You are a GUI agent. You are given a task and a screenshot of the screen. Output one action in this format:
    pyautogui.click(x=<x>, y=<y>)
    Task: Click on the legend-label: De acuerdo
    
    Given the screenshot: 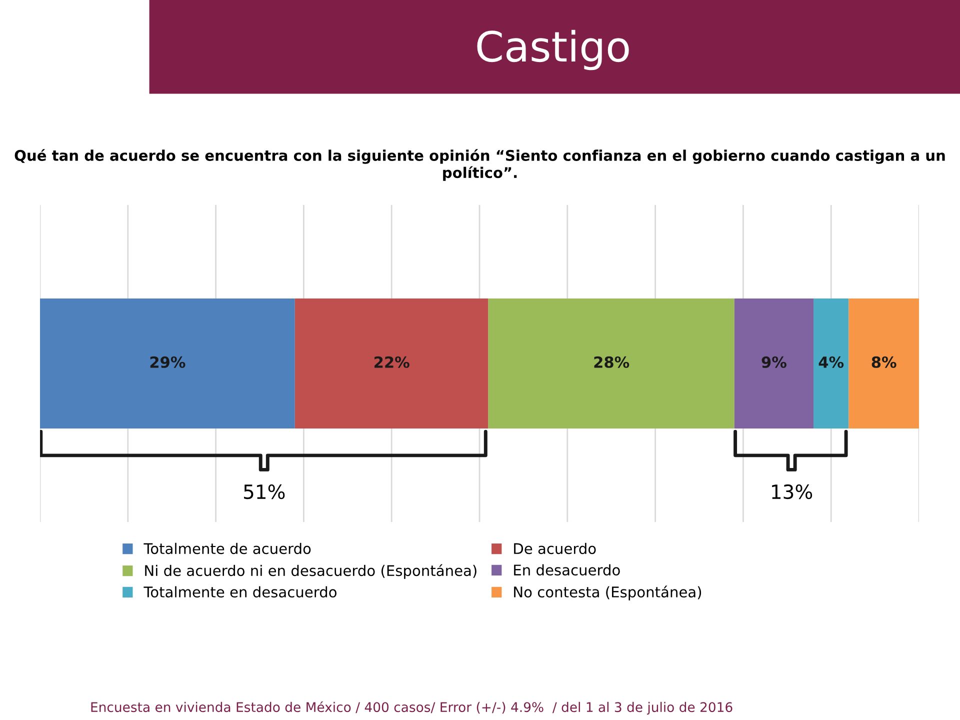 What is the action you would take?
    pyautogui.click(x=555, y=548)
    